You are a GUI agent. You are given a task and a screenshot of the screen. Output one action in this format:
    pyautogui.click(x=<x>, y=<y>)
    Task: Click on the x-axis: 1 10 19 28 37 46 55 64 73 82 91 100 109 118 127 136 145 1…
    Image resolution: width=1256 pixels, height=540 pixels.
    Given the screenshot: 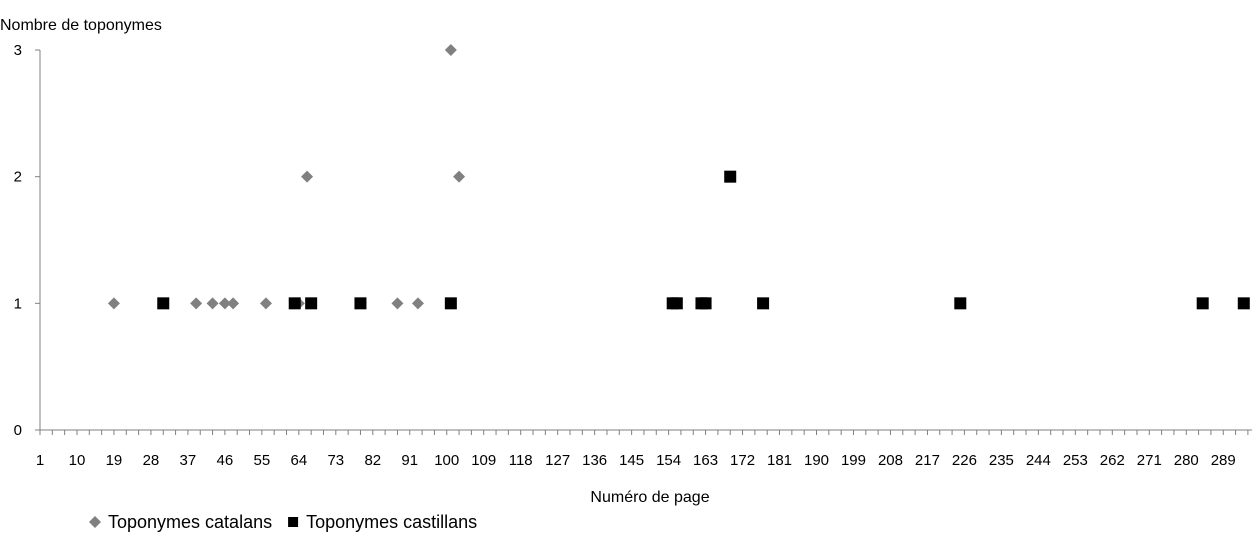 What is the action you would take?
    pyautogui.click(x=644, y=449)
    